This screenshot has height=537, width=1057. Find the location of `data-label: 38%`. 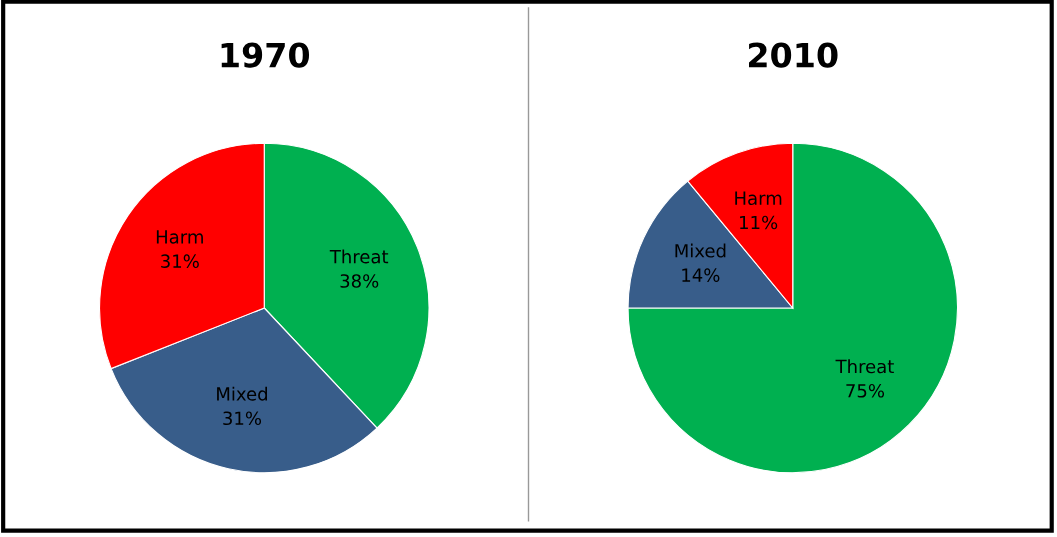

data-label: 38% is located at coordinates (359, 281).